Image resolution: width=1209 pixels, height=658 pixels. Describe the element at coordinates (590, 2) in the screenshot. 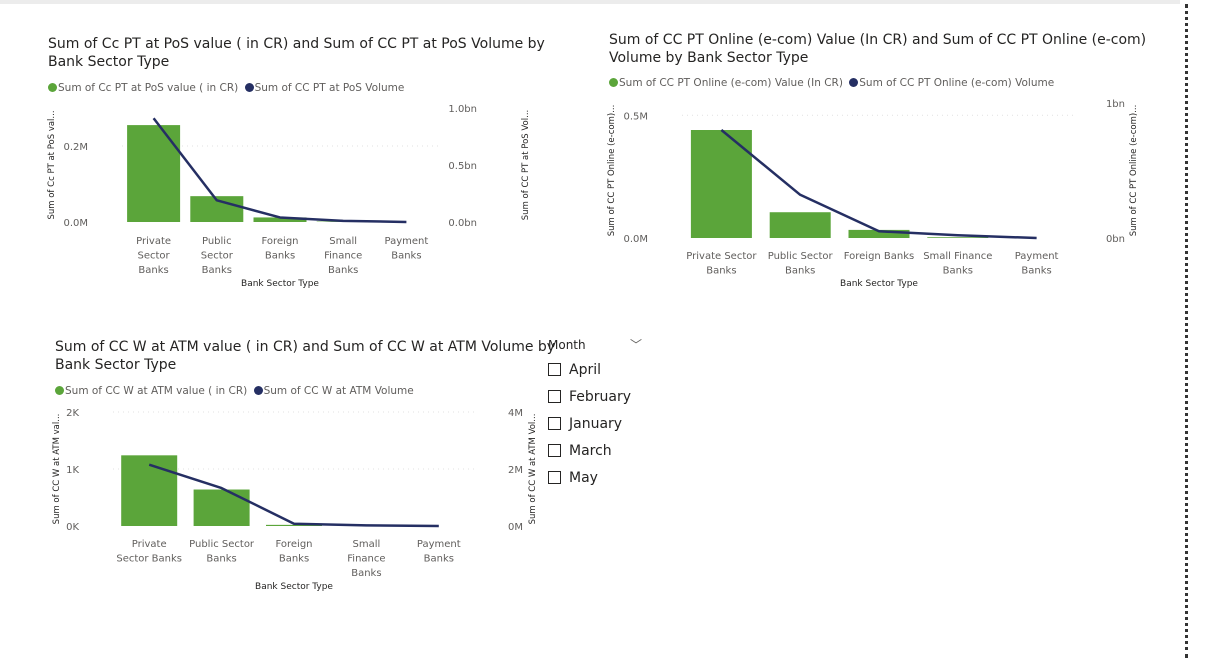

I see `top-border` at that location.